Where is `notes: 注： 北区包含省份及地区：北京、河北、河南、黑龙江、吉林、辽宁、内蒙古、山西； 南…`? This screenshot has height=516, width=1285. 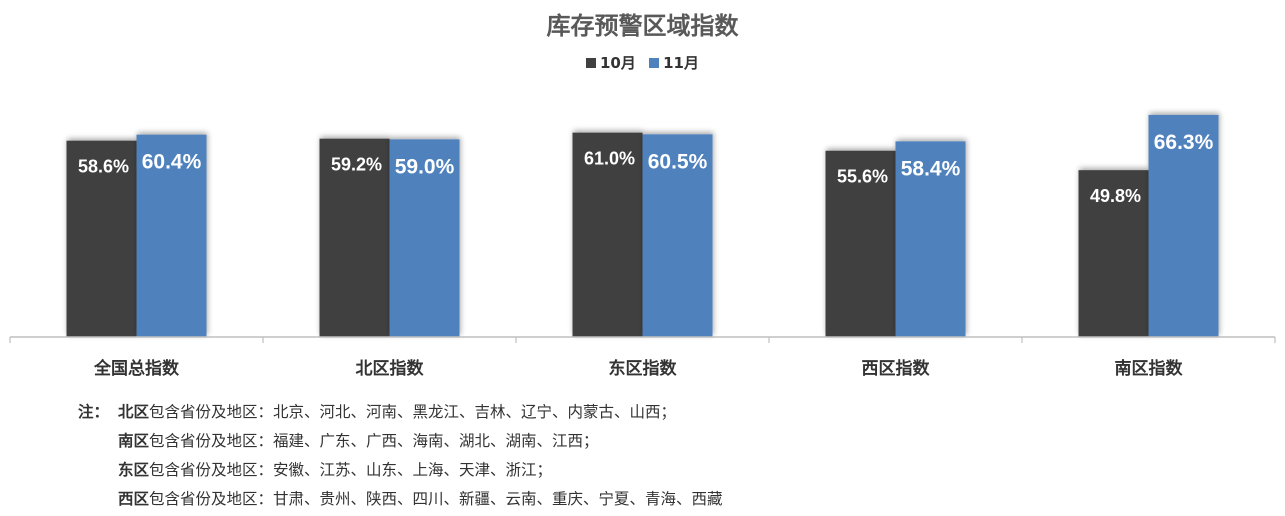
notes: 注： 北区包含省份及地区：北京、河北、河南、黑龙江、吉林、辽宁、内蒙古、山西； 南… is located at coordinates (400, 456).